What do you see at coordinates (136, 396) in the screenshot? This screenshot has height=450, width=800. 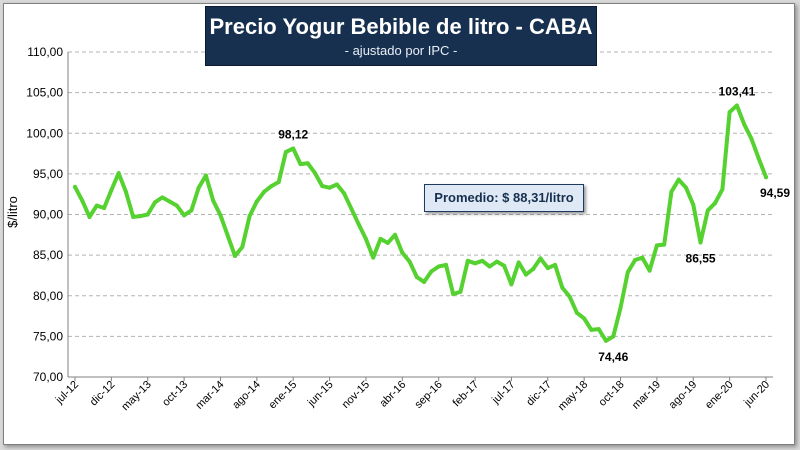 I see `x-tick-label: may-13` at bounding box center [136, 396].